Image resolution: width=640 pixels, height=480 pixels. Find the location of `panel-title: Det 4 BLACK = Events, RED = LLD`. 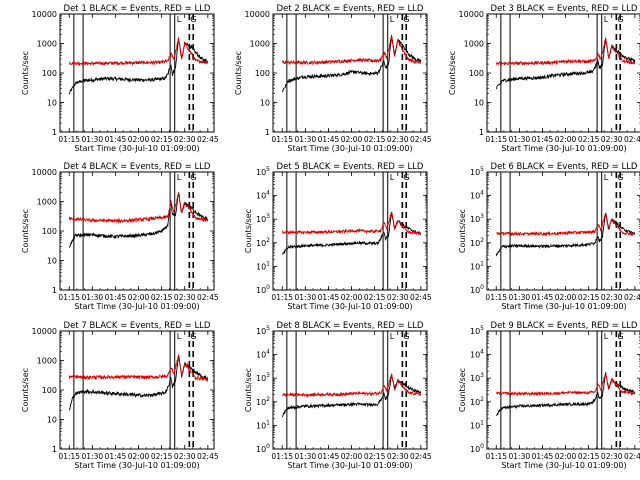

panel-title: Det 4 BLACK = Events, RED = LLD is located at coordinates (137, 167).